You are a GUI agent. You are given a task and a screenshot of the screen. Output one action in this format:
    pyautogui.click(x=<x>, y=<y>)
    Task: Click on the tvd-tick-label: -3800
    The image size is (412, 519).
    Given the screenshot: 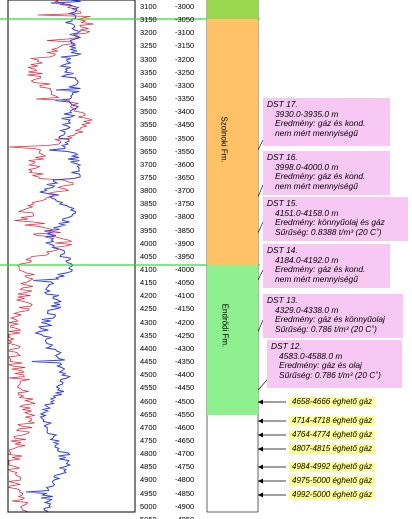 What is the action you would take?
    pyautogui.click(x=185, y=217)
    